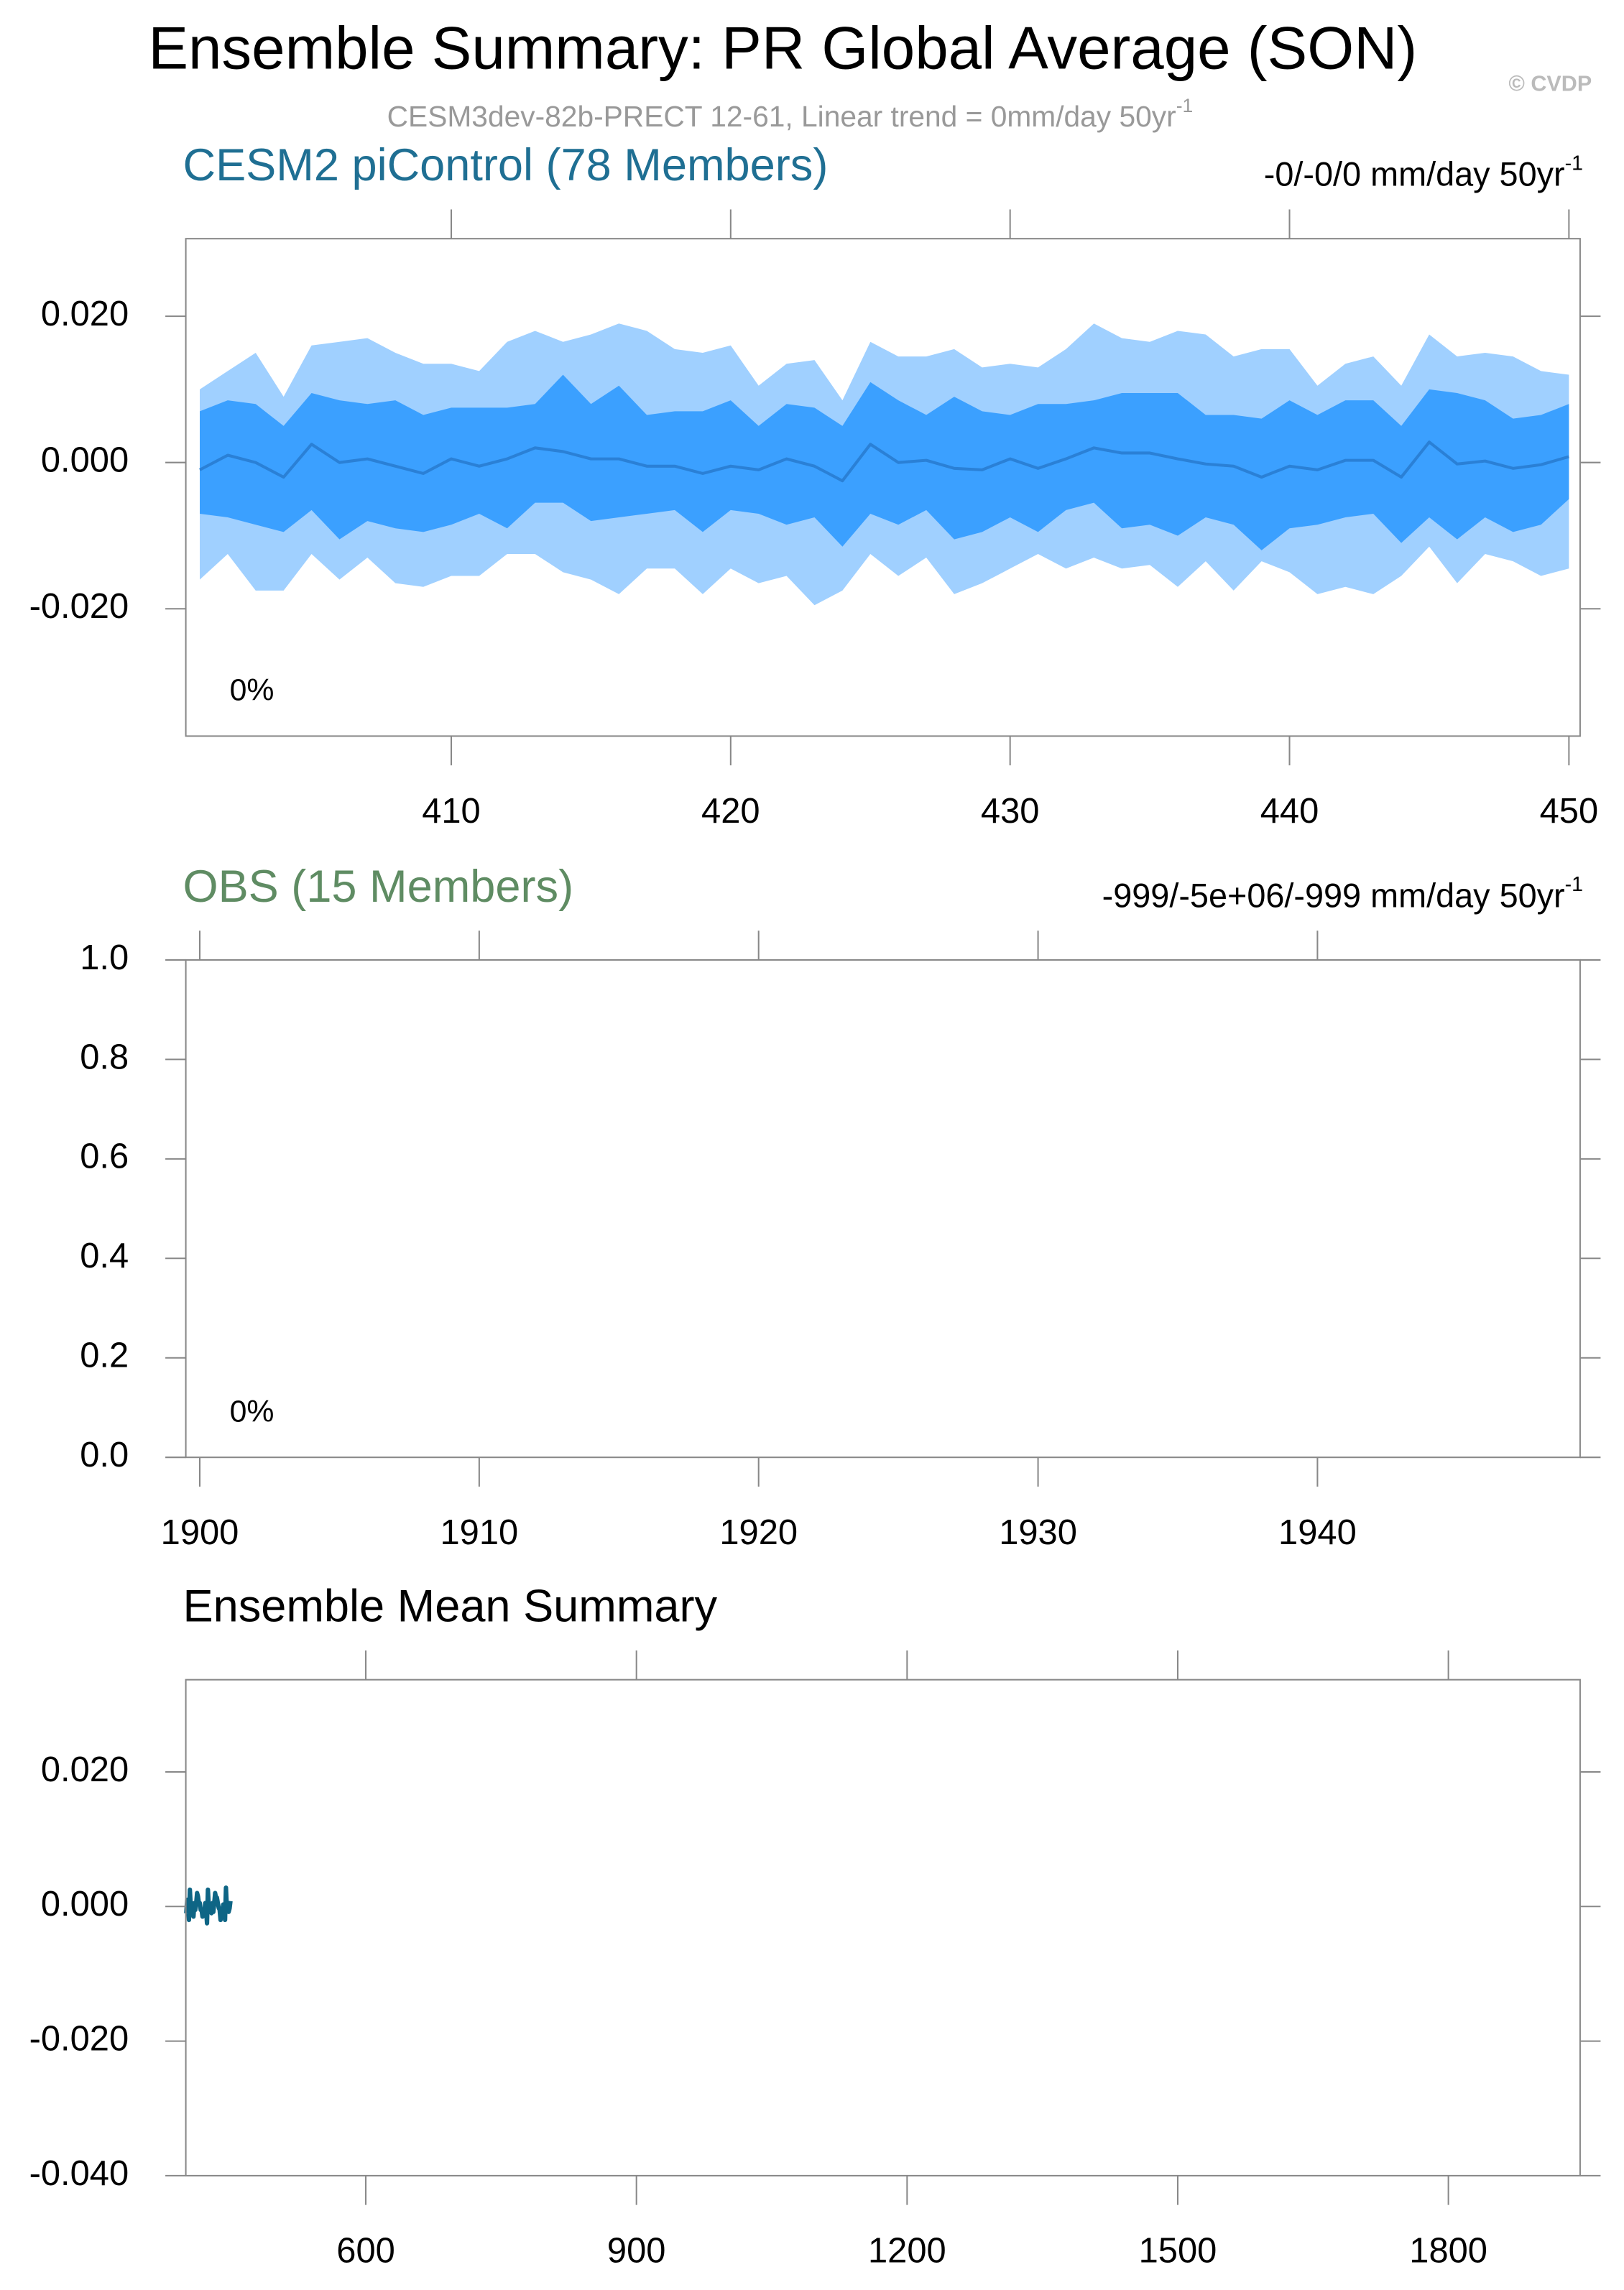 This screenshot has width=1624, height=2290. What do you see at coordinates (1178, 2251) in the screenshot?
I see `x-tick-label: 1500` at bounding box center [1178, 2251].